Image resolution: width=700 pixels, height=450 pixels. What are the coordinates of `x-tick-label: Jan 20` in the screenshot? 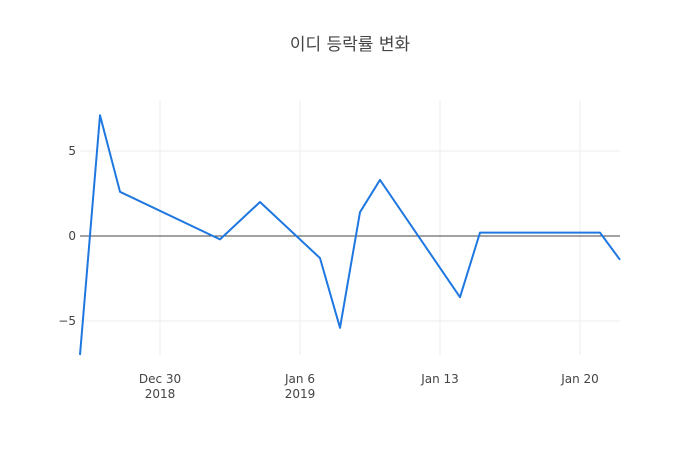 It's located at (579, 379).